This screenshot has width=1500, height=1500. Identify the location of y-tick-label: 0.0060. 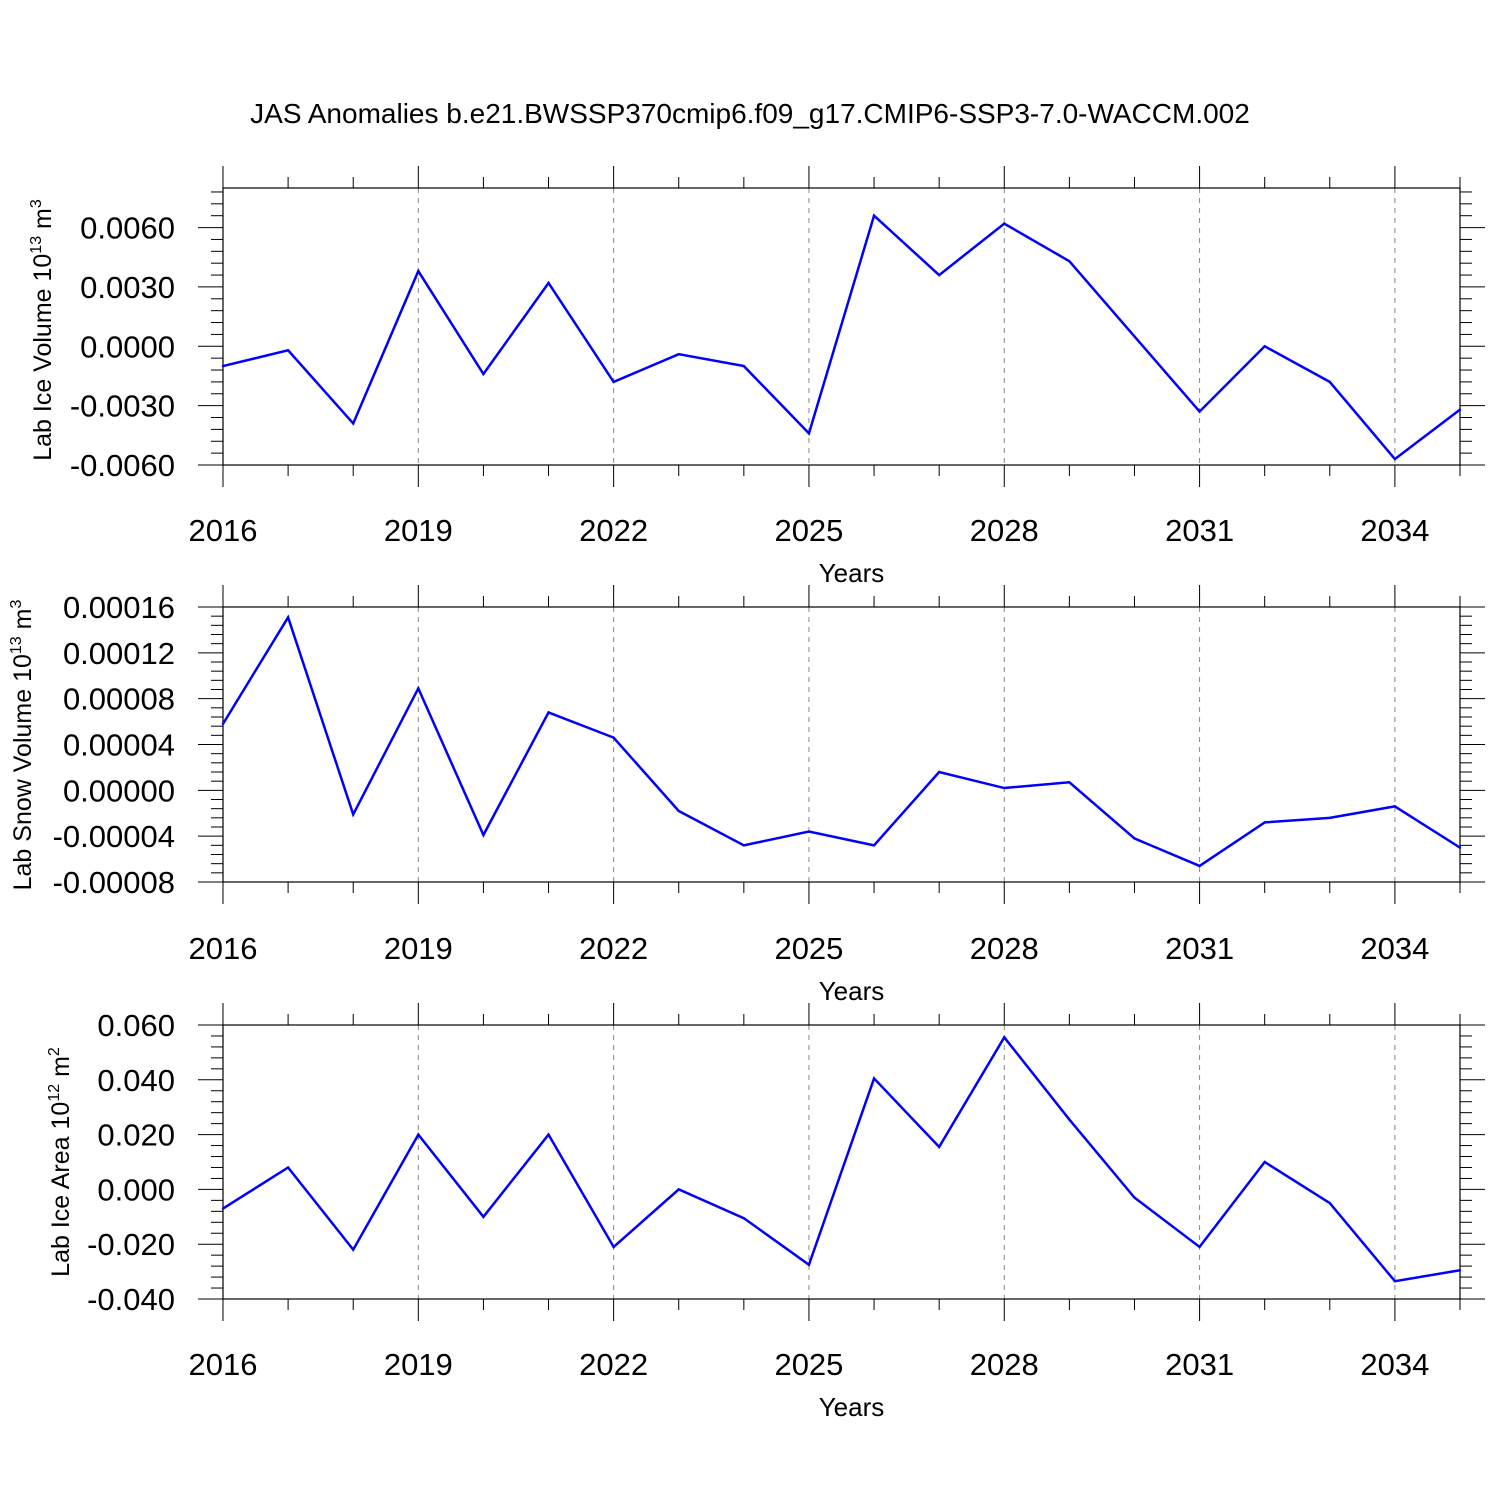
(127, 228).